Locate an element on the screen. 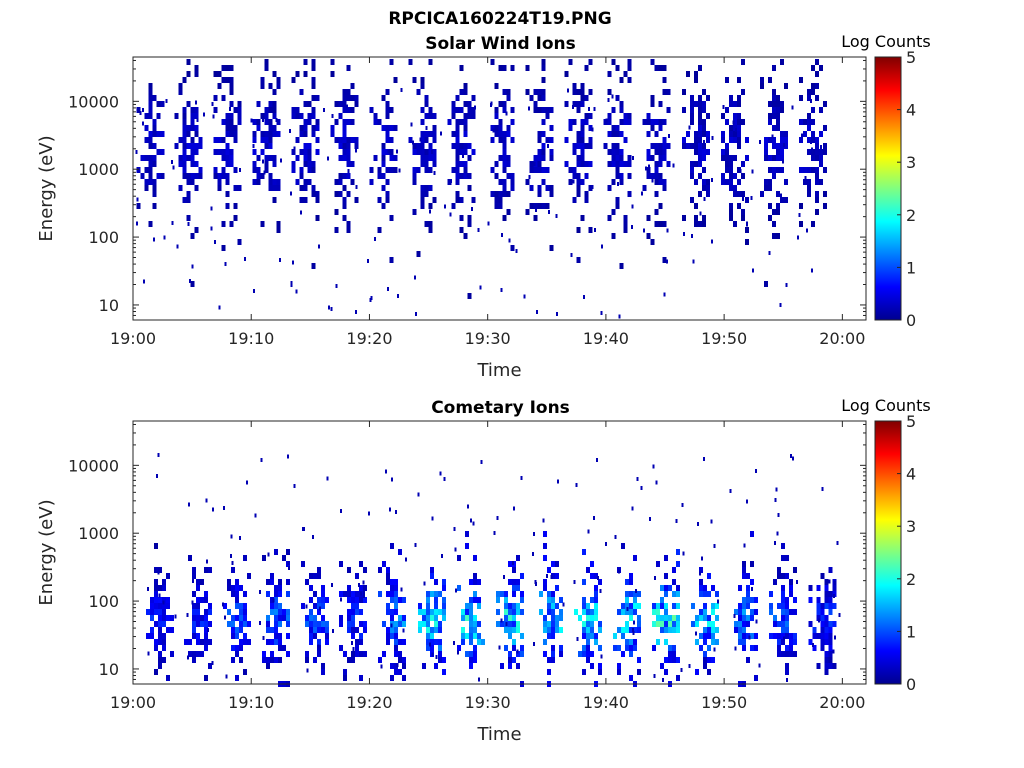 The image size is (1024, 768). x-tick-label: 19:20 is located at coordinates (369, 702).